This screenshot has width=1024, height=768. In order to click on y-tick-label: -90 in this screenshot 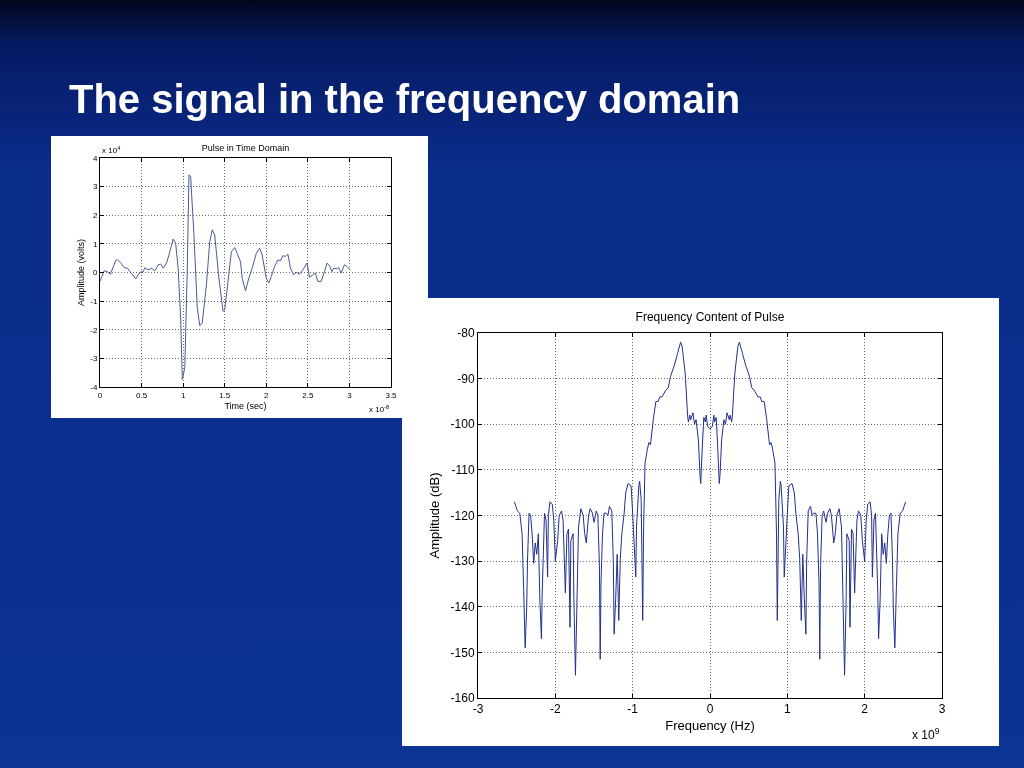, I will do `click(466, 378)`.